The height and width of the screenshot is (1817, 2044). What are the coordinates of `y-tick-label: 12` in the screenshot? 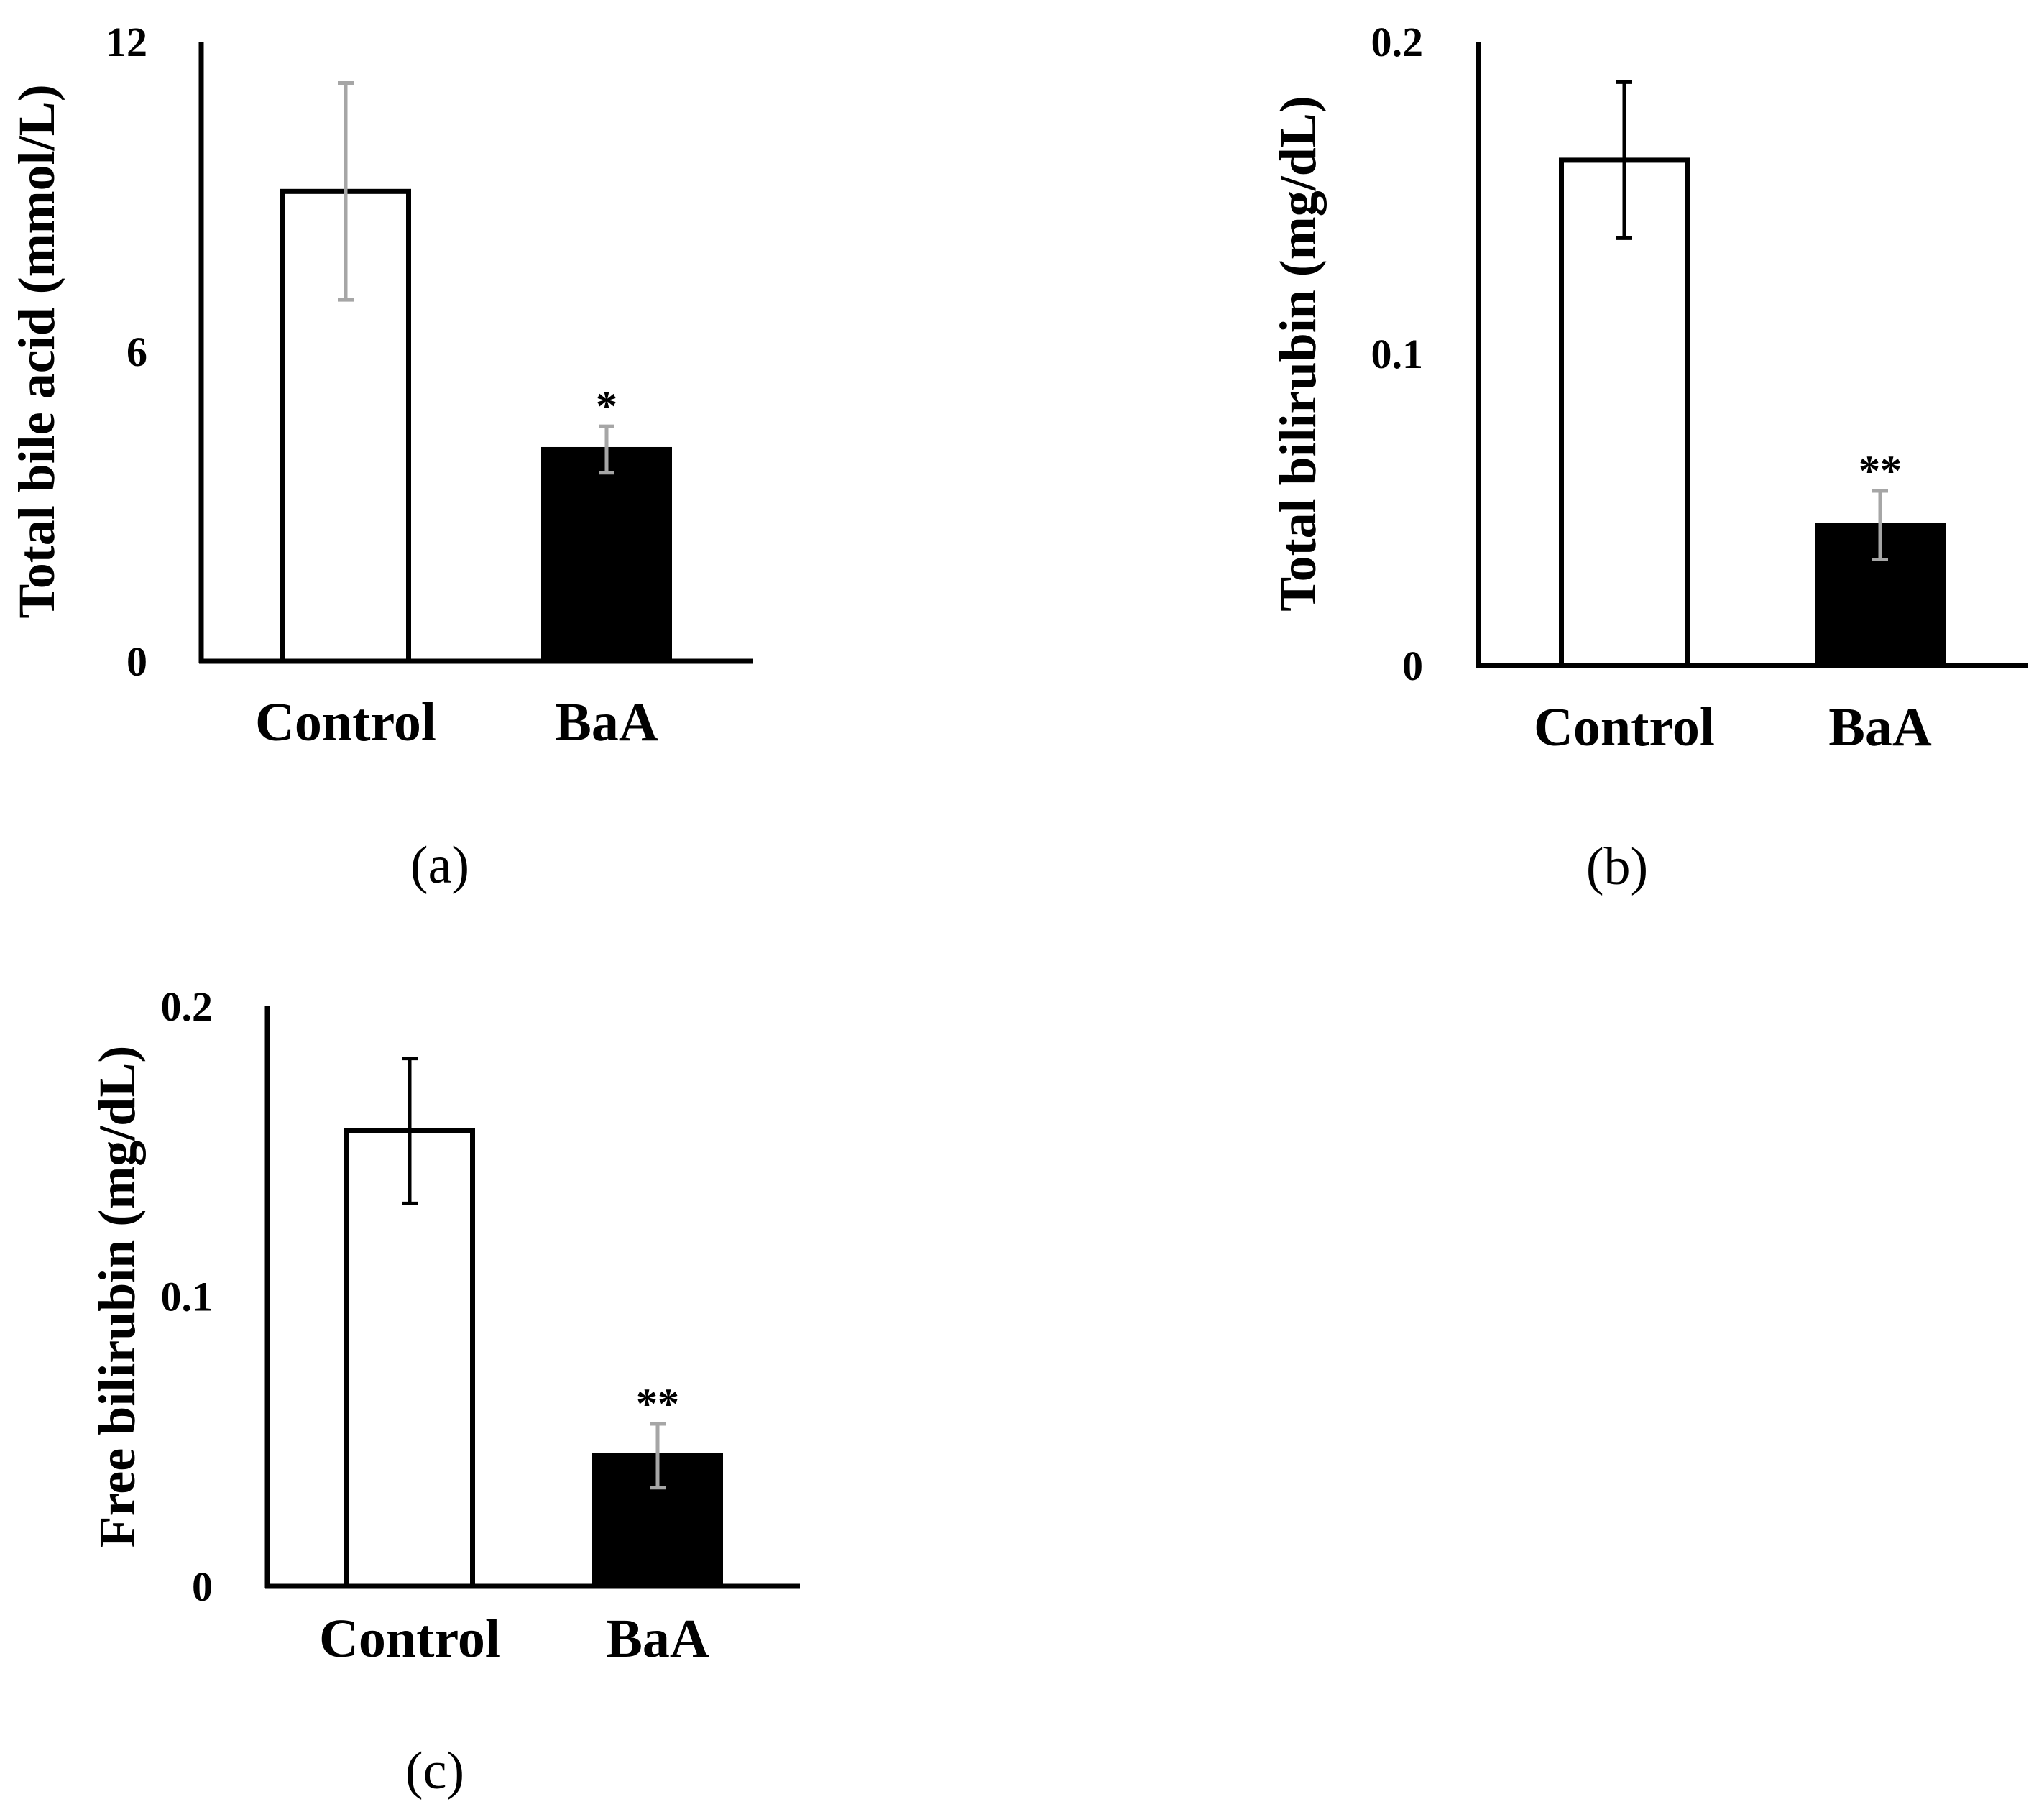 It's located at (126, 42).